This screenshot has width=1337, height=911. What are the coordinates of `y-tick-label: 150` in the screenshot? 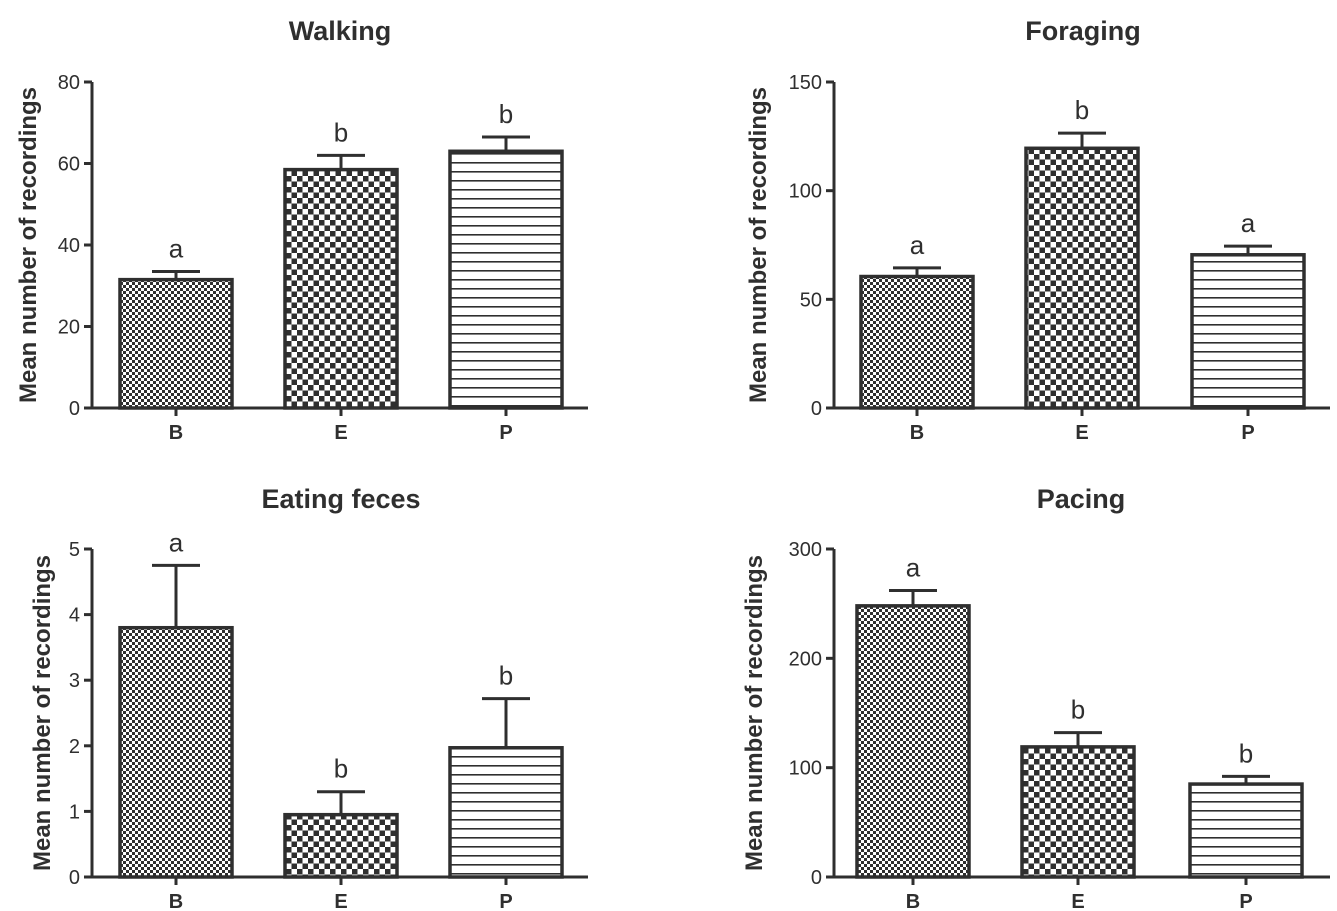 It's located at (805, 83).